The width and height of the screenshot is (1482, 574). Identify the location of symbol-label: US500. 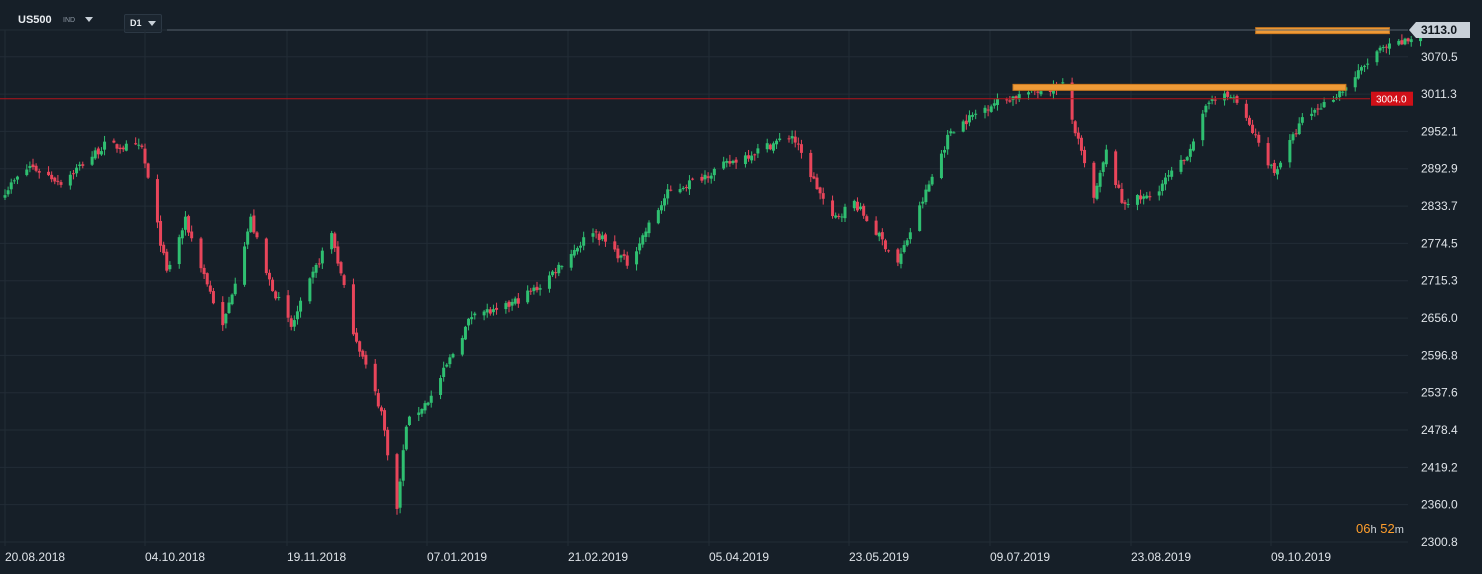
(35, 20).